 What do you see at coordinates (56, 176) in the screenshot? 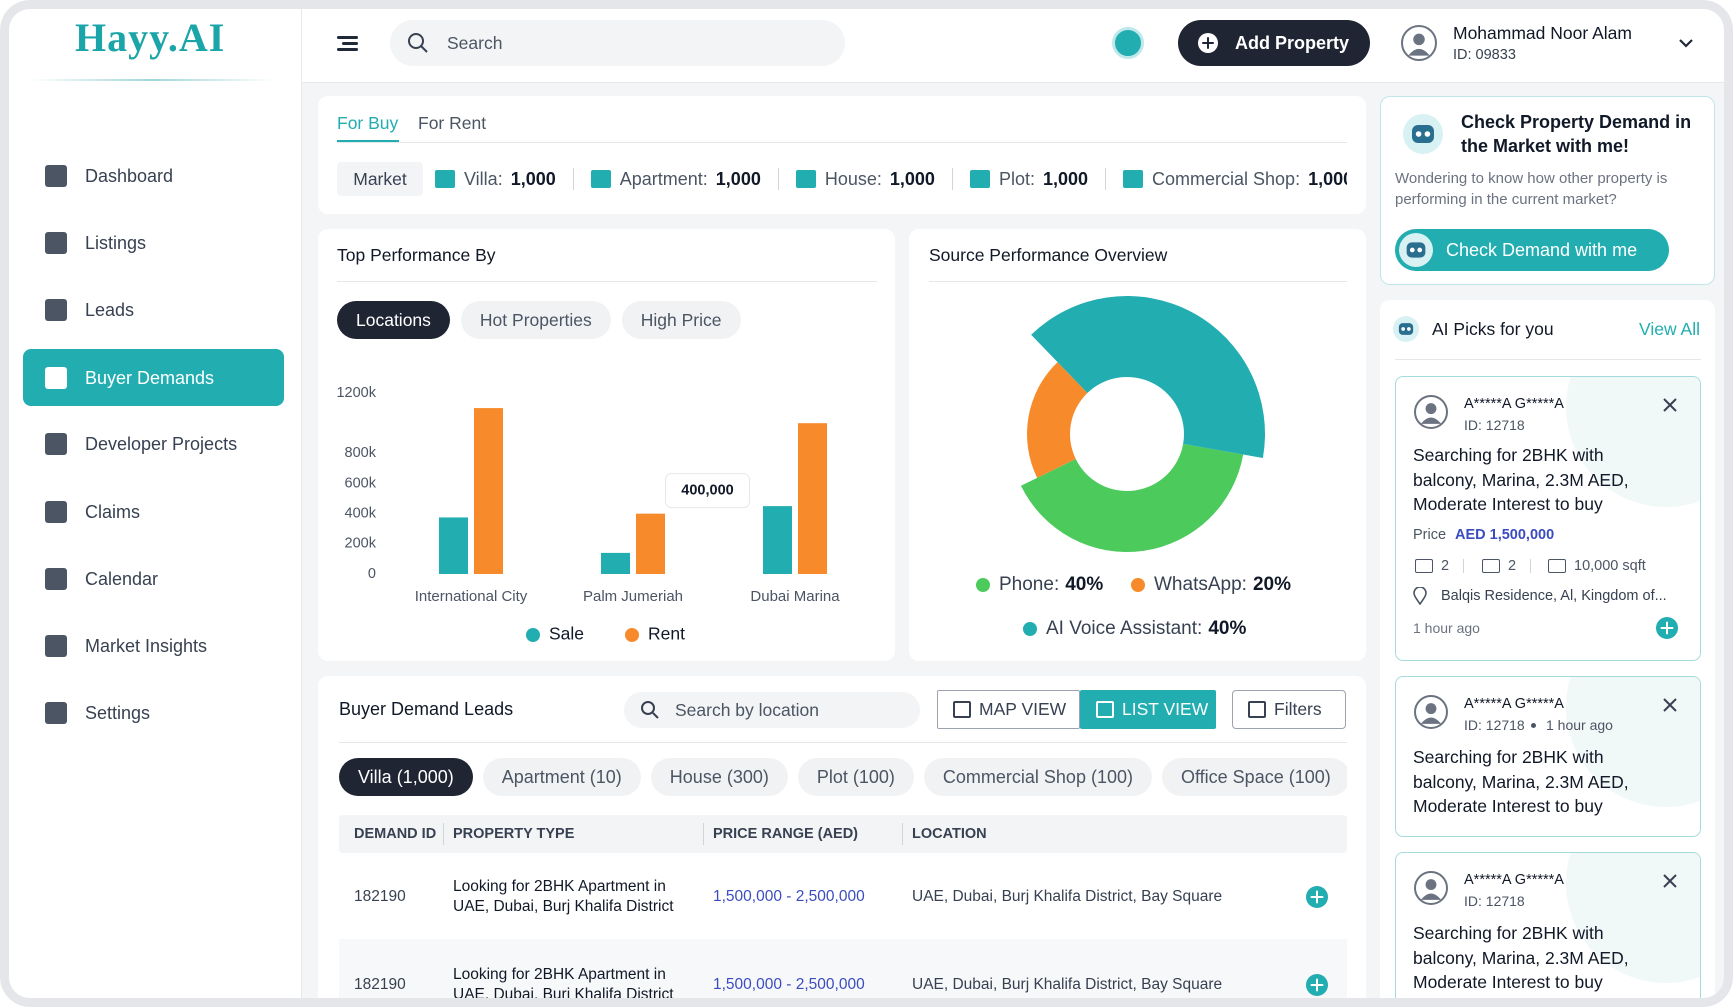
I see `nav-icon` at bounding box center [56, 176].